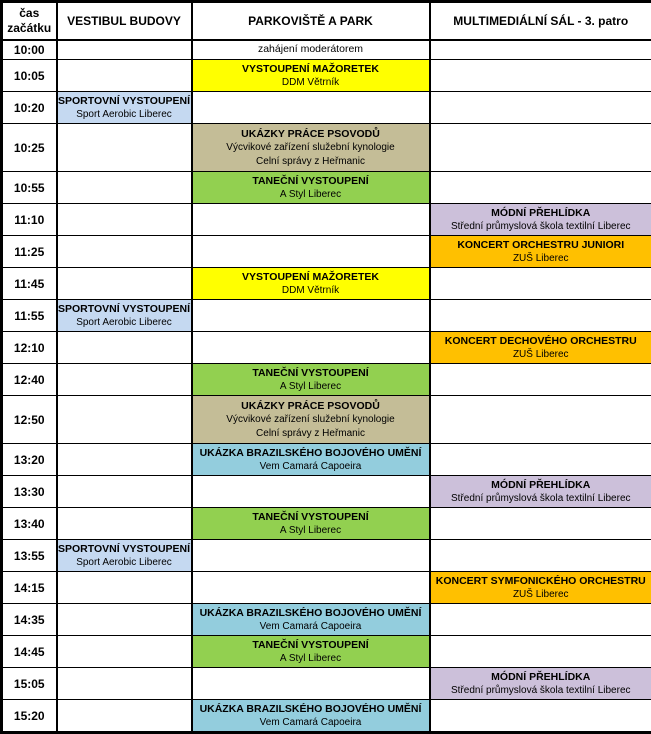  What do you see at coordinates (29, 556) in the screenshot?
I see `start-time-cell: 13:55` at bounding box center [29, 556].